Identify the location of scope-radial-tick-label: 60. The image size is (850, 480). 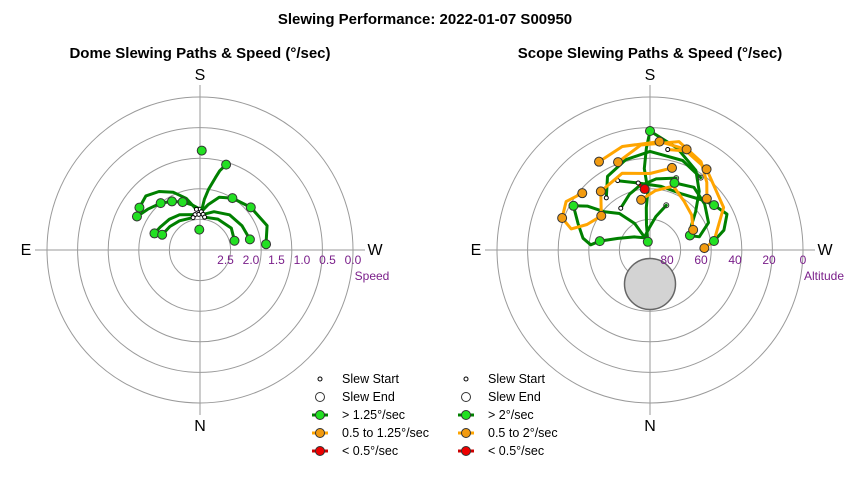
(701, 260).